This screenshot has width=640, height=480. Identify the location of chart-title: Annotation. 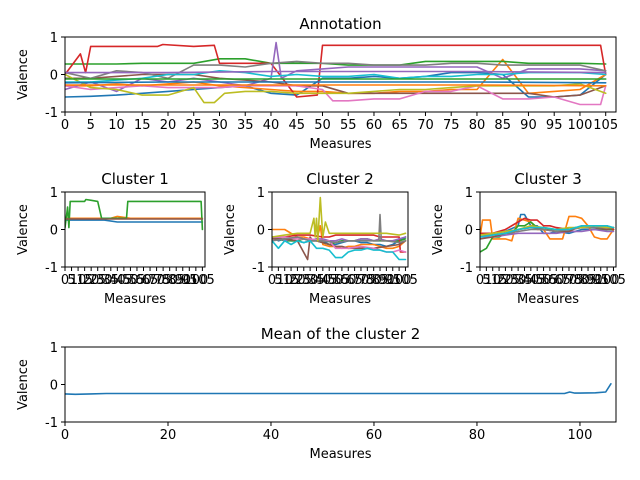
(340, 24).